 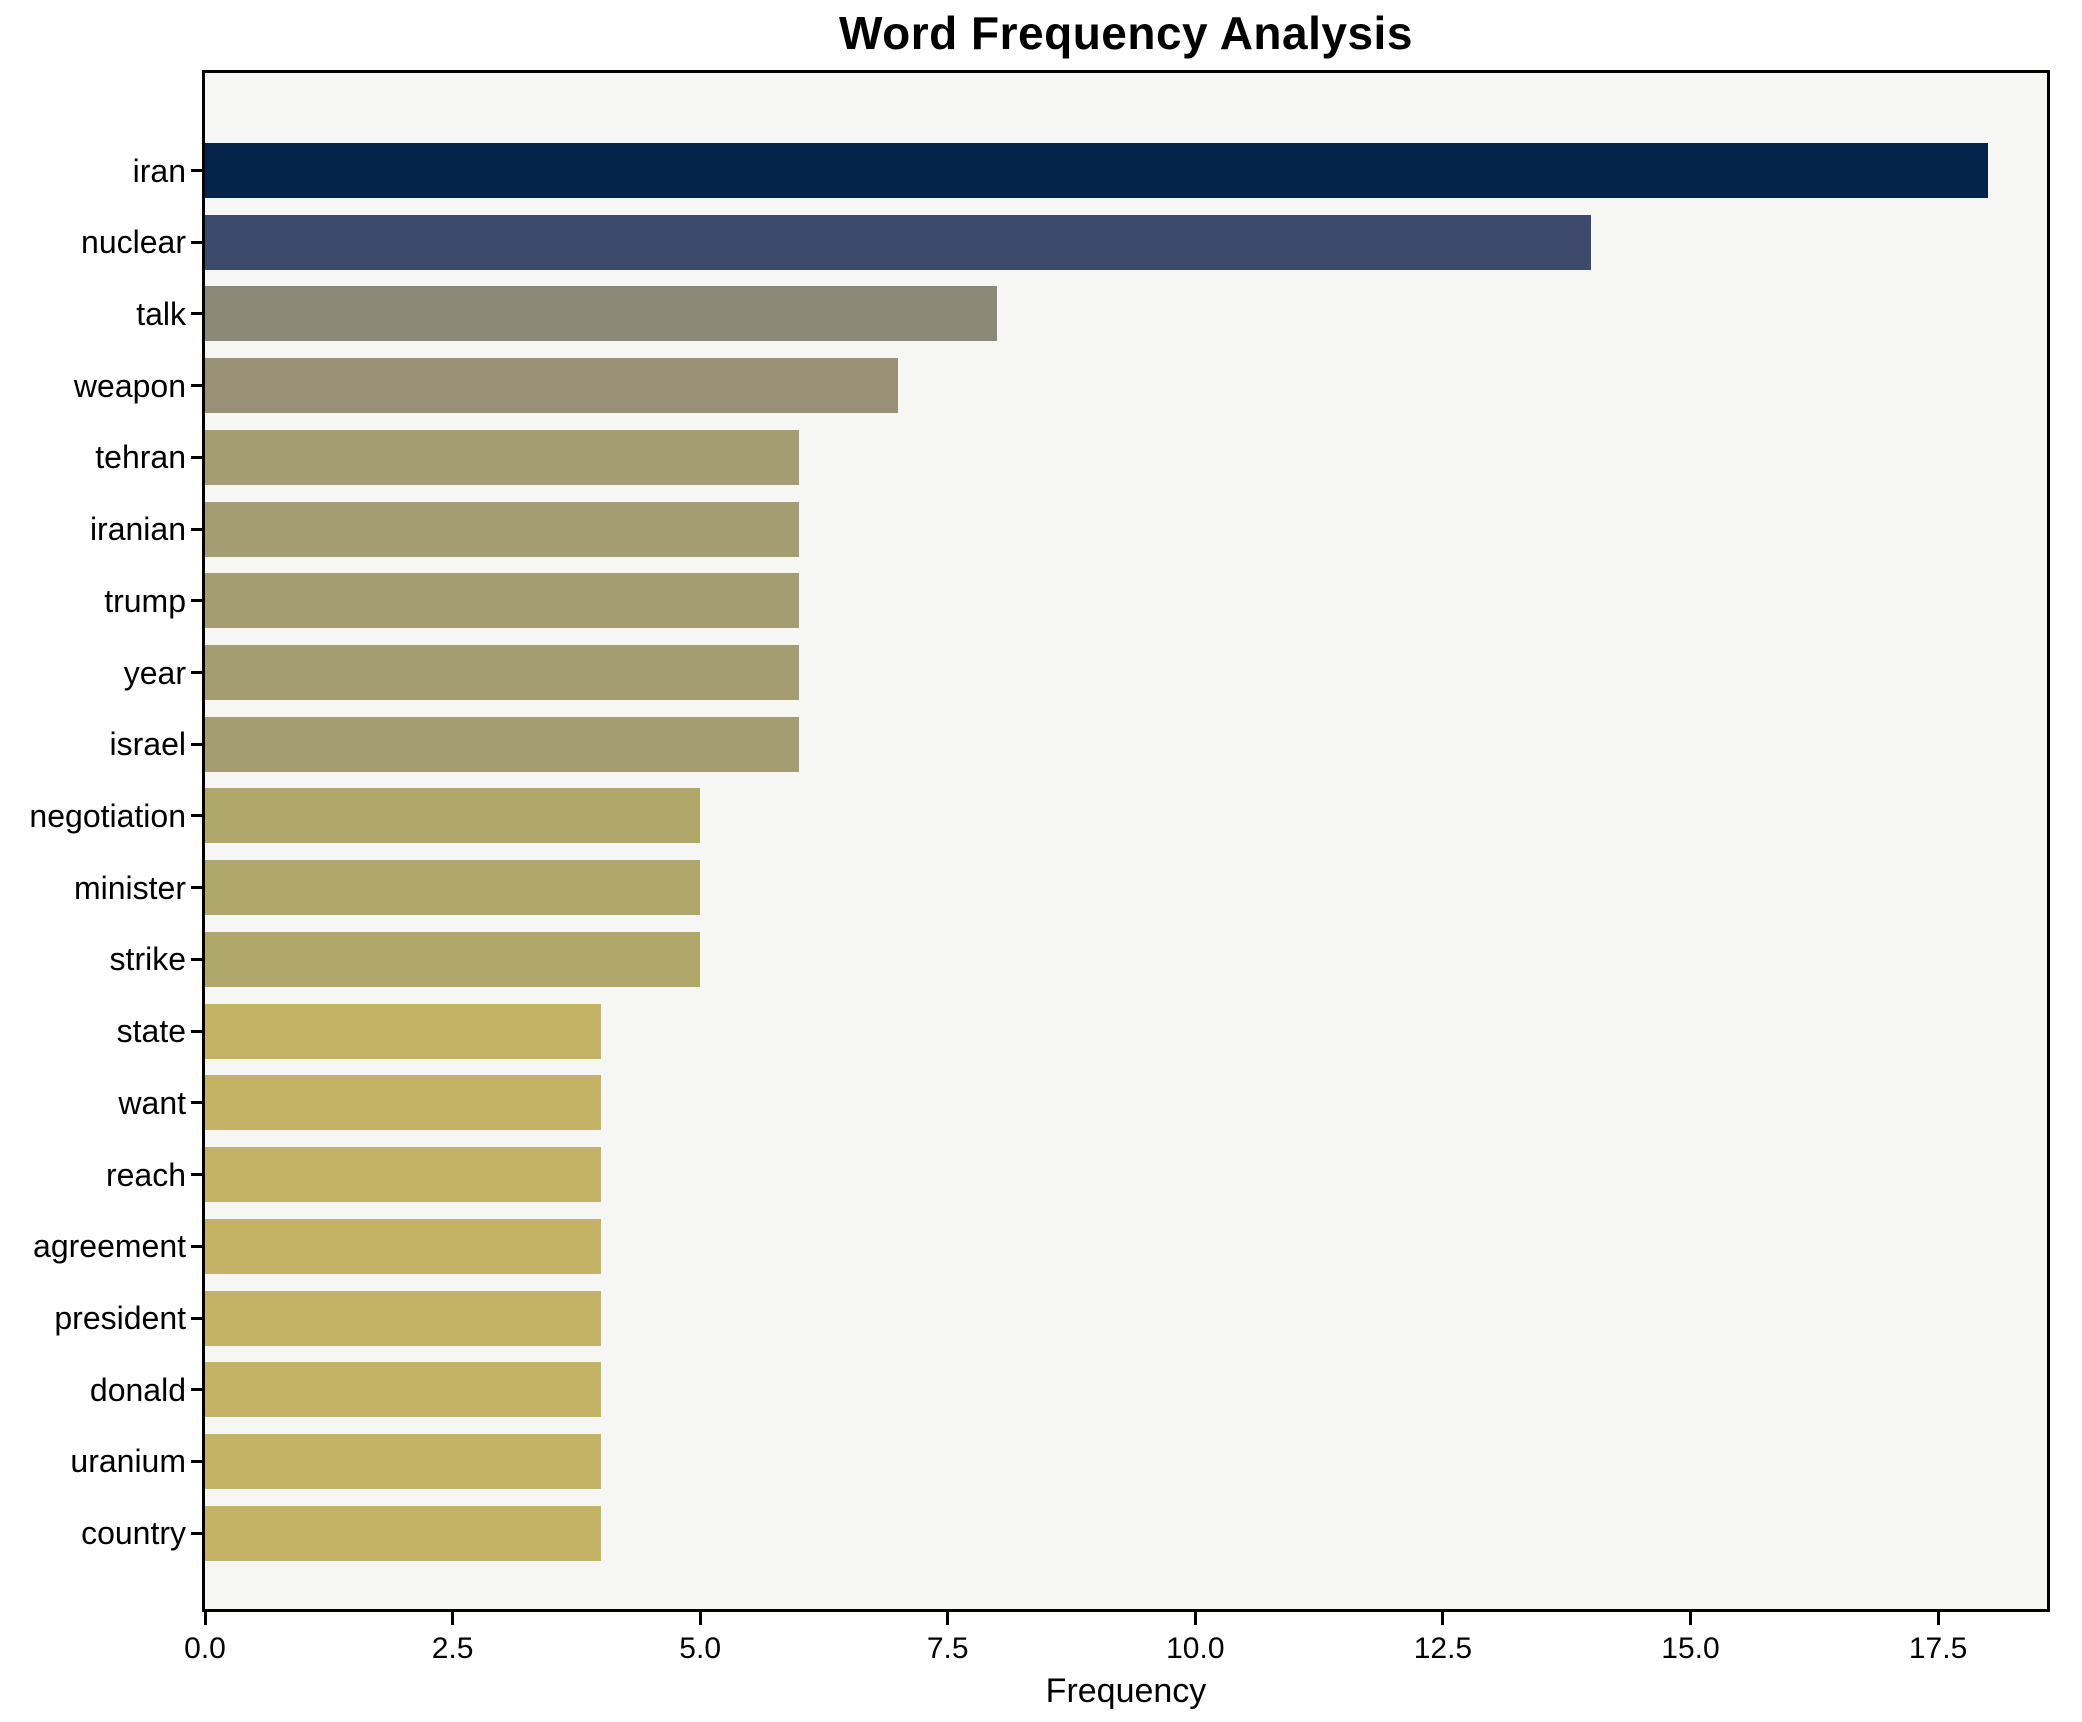 I want to click on bar-state, so click(x=403, y=1031).